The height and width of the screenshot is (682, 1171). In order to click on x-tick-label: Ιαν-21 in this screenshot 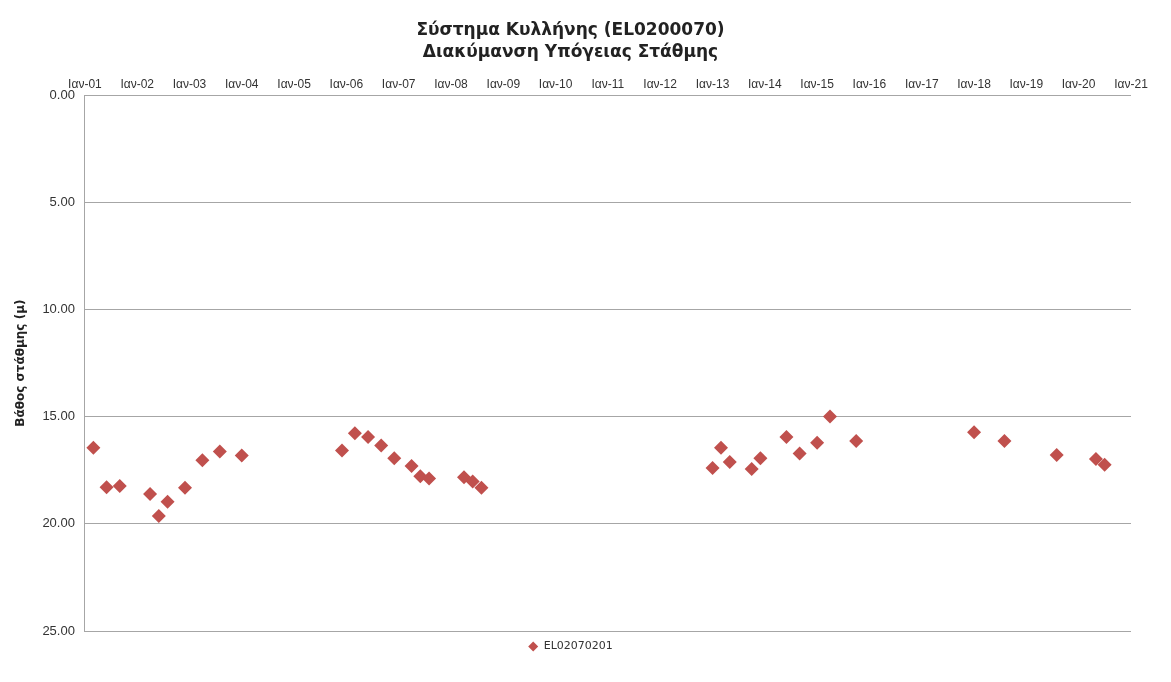, I will do `click(1131, 84)`.